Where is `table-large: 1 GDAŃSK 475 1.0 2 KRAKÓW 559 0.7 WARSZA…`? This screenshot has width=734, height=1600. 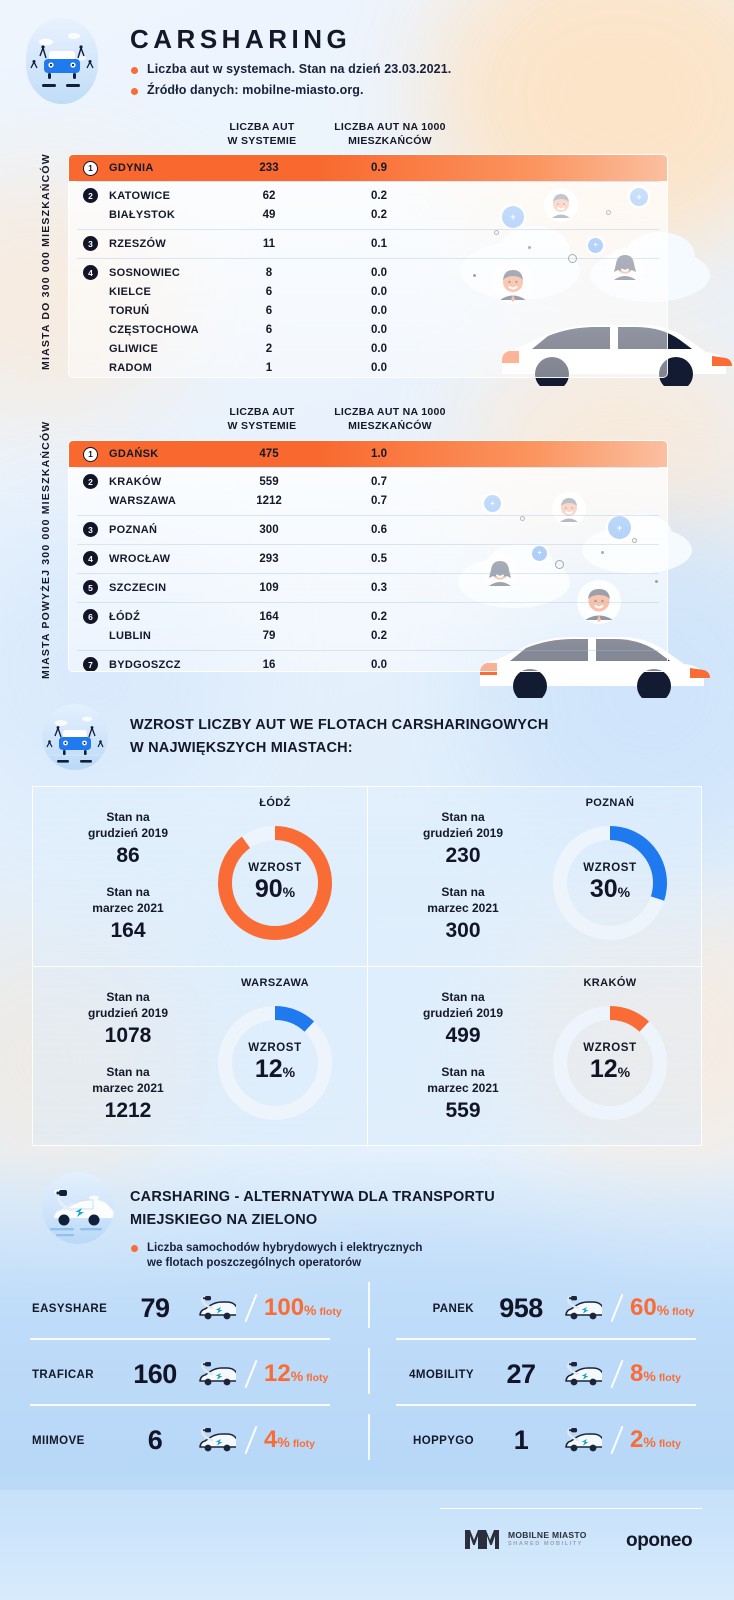
table-large: 1 GDAŃSK 475 1.0 2 KRAKÓW 559 0.7 WARSZA… is located at coordinates (368, 556).